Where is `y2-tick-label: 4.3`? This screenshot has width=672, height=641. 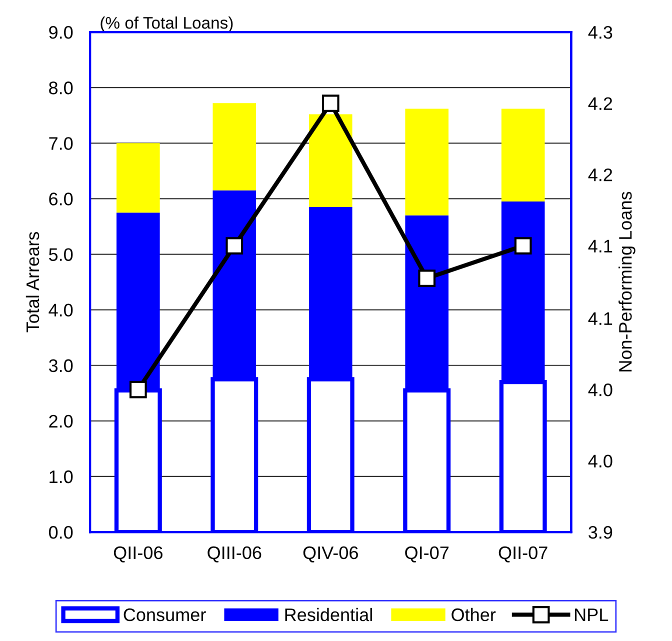
y2-tick-label: 4.3 is located at coordinates (600, 32).